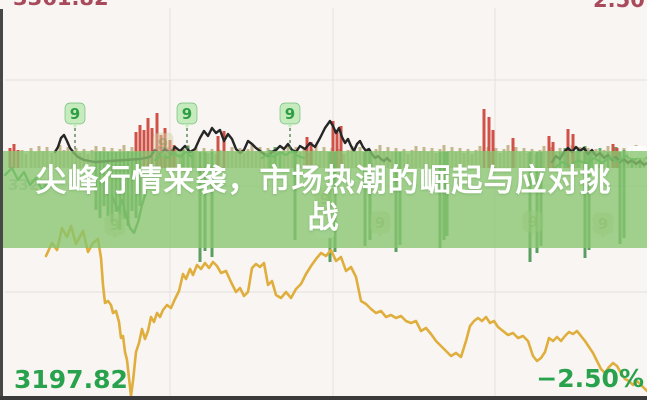 Image resolution: width=647 pixels, height=400 pixels. Describe the element at coordinates (61, 5) in the screenshot. I see `high-price-label-clipped: 3361.82` at that location.